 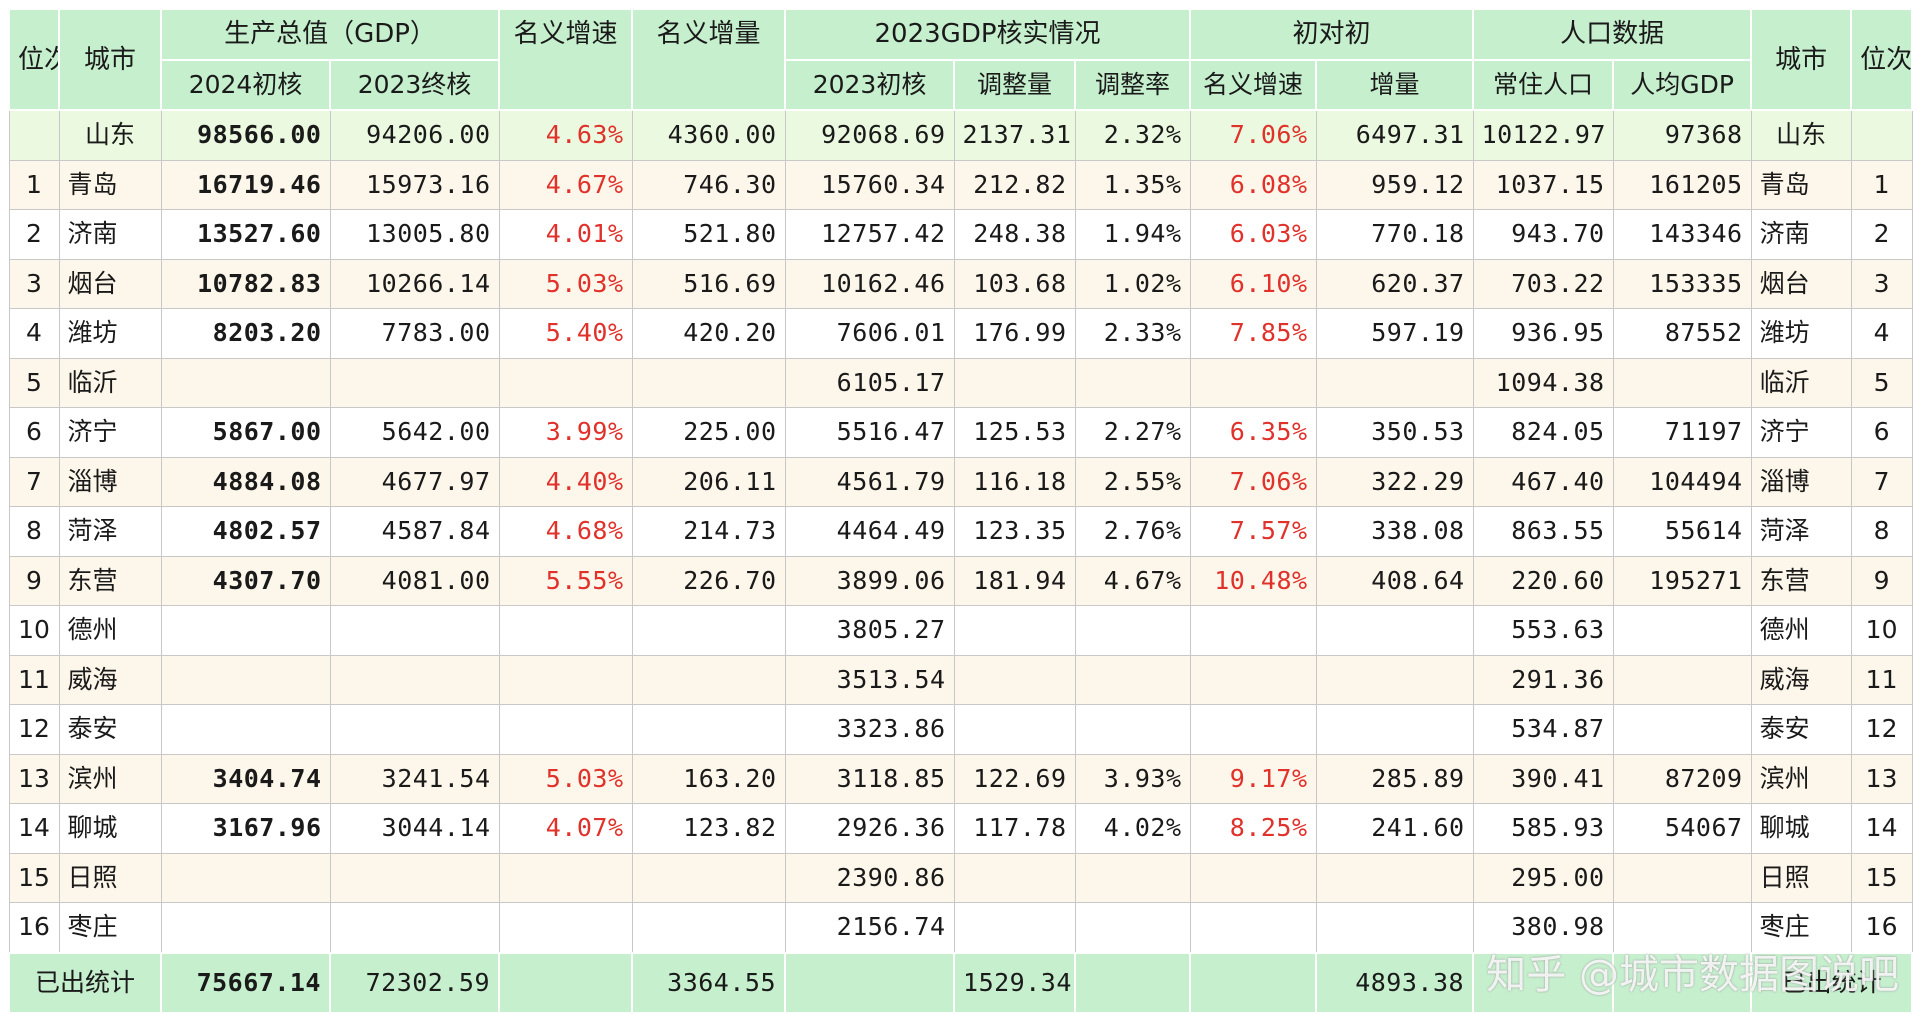 What do you see at coordinates (110, 481) in the screenshot?
I see `cell-city: 淄博` at bounding box center [110, 481].